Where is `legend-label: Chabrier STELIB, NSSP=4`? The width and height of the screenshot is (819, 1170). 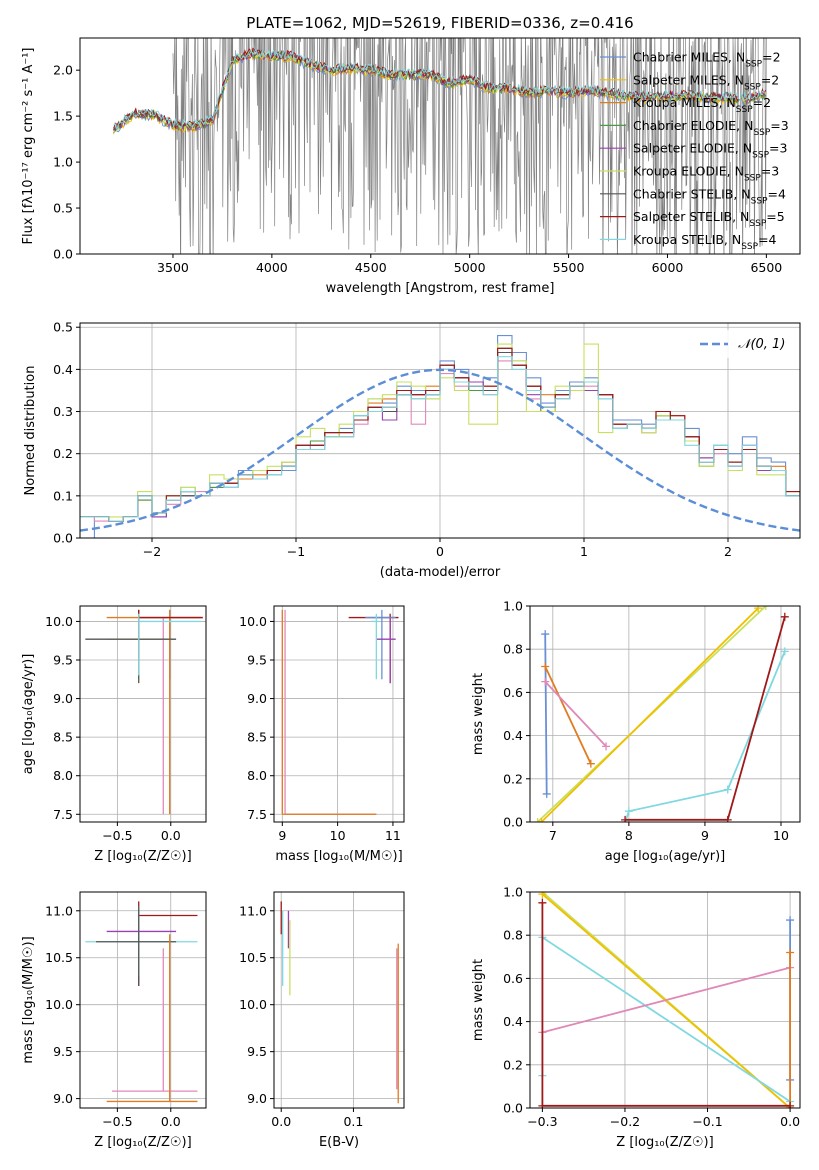
legend-label: Chabrier STELIB, NSSP=4 is located at coordinates (709, 196).